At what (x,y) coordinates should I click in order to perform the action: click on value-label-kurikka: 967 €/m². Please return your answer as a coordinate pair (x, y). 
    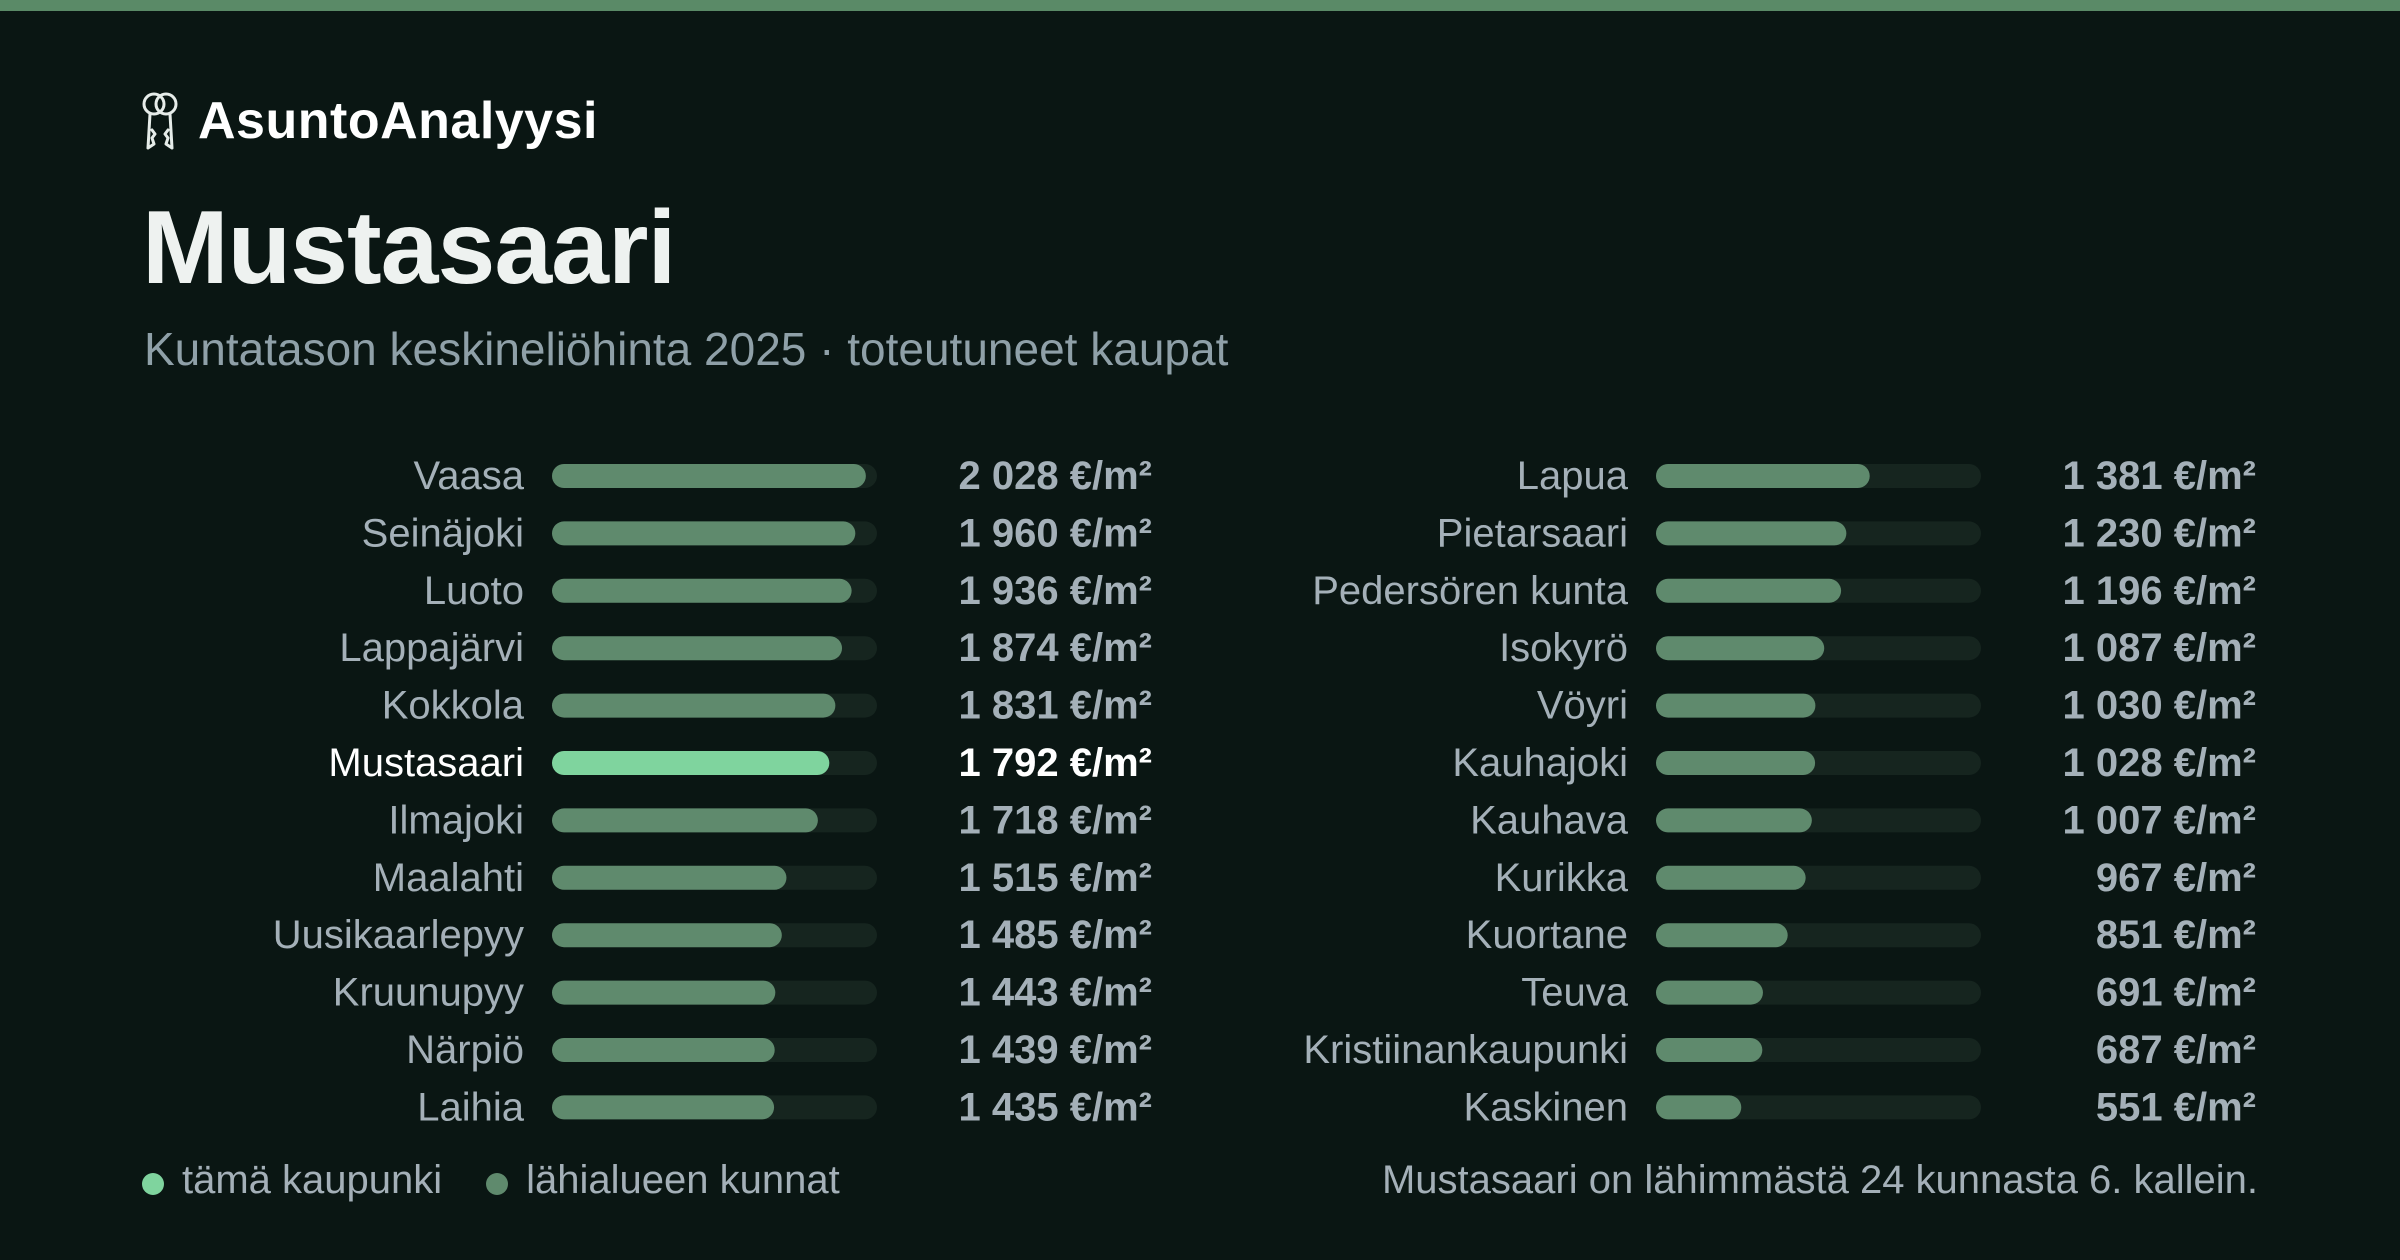
    Looking at the image, I should click on (2176, 878).